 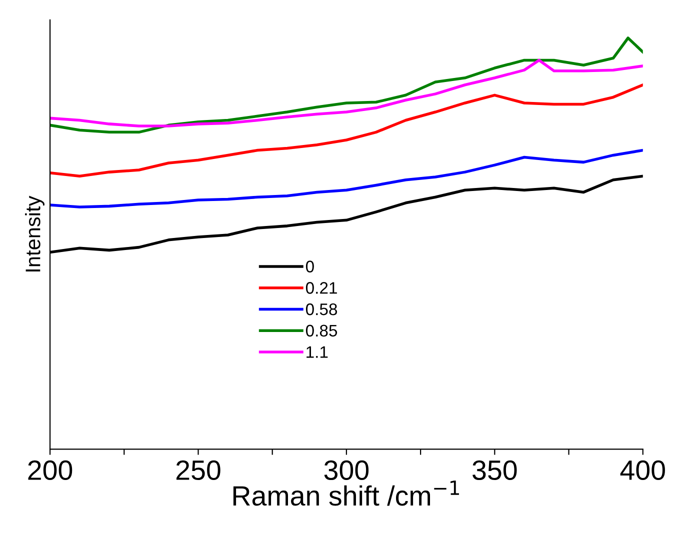 I want to click on x-tick-label: 300, so click(x=346, y=470).